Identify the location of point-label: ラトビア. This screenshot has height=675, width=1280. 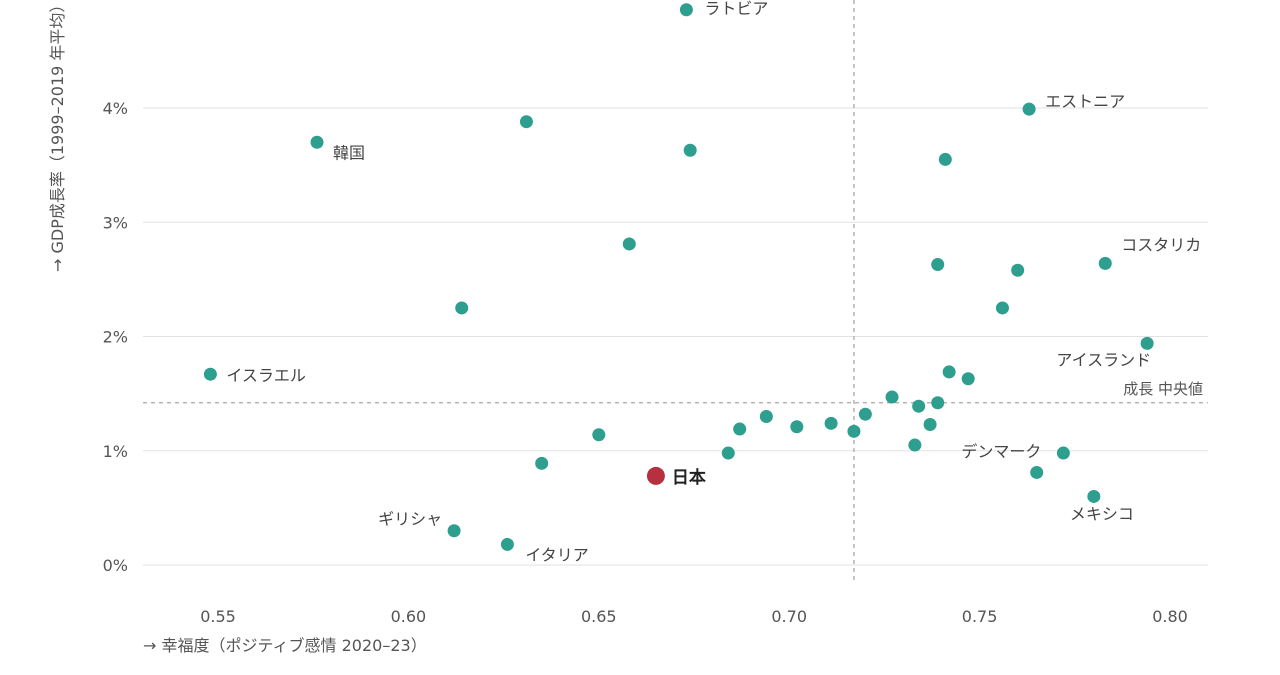
(736, 9).